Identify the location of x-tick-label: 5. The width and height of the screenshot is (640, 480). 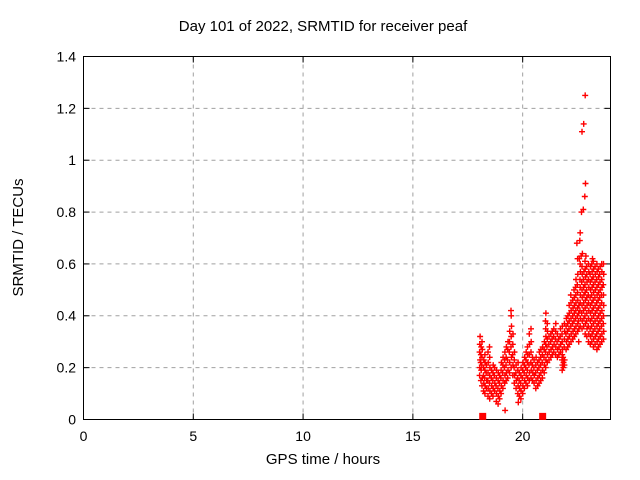
(193, 436).